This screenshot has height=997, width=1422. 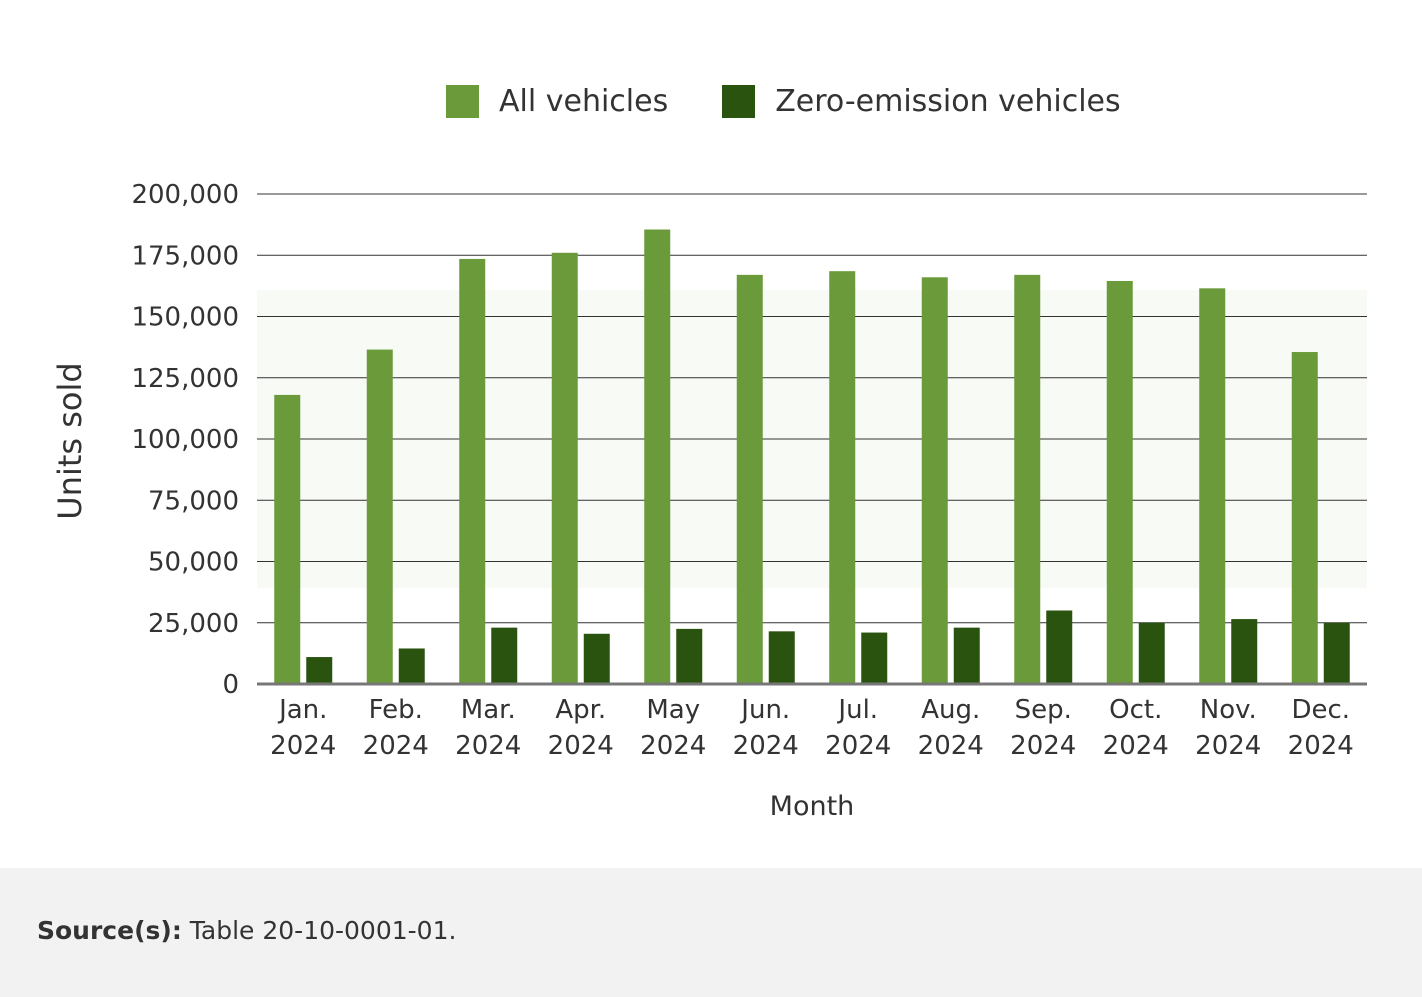 I want to click on x-tick-month: Sep., so click(x=1043, y=710).